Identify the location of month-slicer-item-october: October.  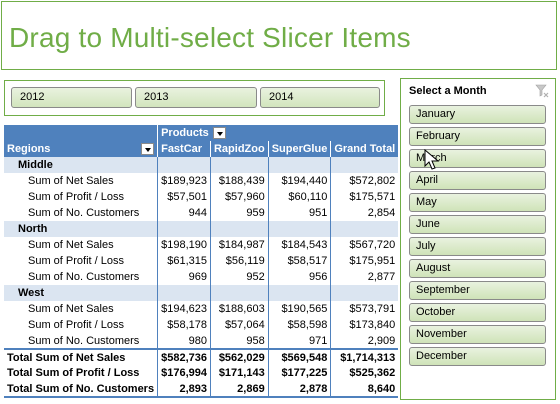
(477, 312).